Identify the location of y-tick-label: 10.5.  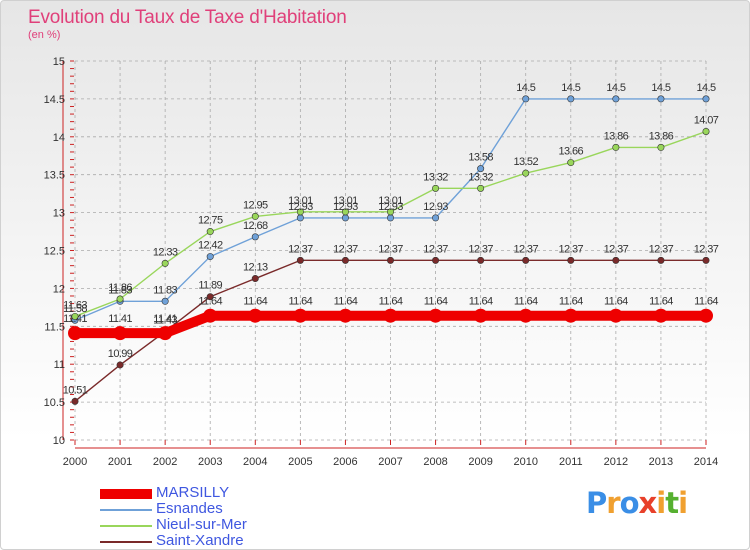
(54, 403).